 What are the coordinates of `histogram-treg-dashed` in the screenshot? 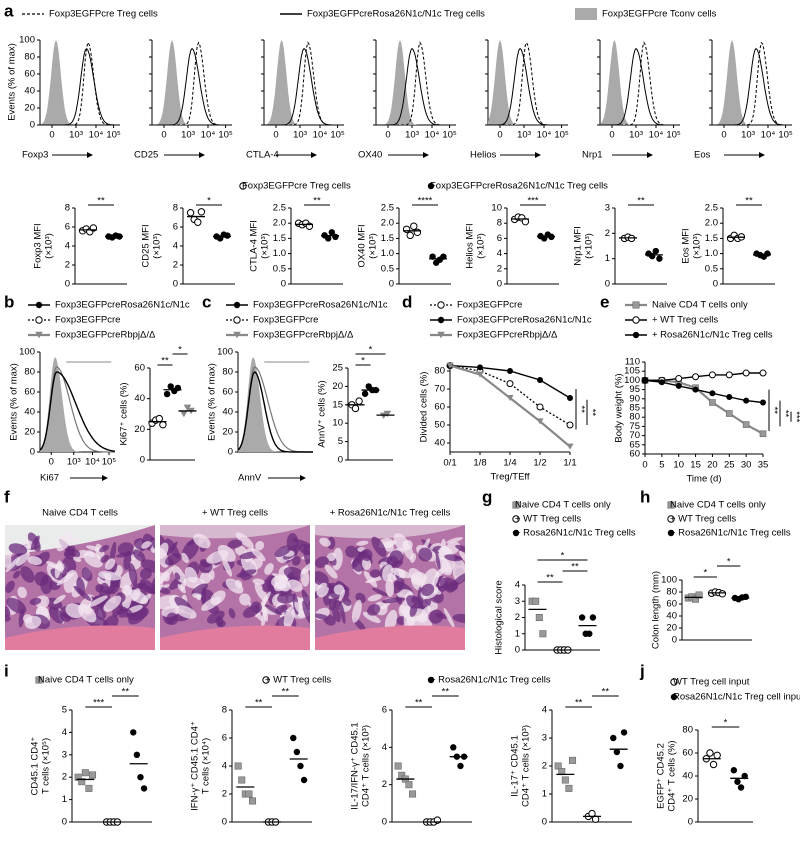 It's located at (416, 83).